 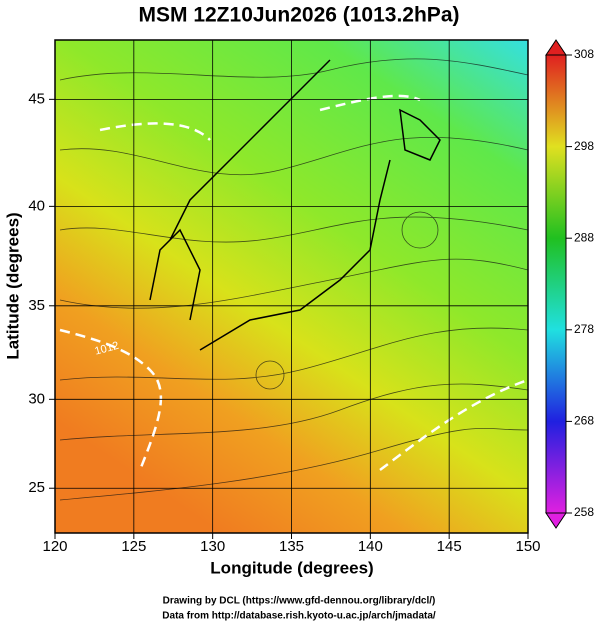 What do you see at coordinates (12, 285) in the screenshot?
I see `y-axis-label: Latitude (degrees)` at bounding box center [12, 285].